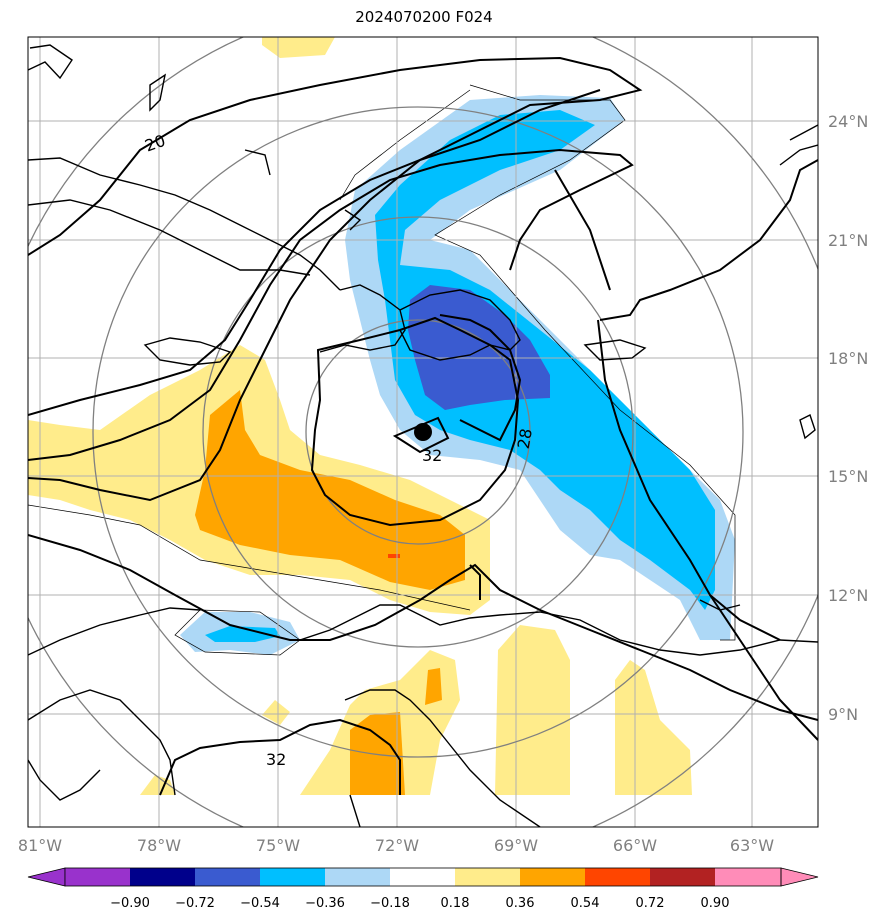  What do you see at coordinates (848, 595) in the screenshot?
I see `lat-label-12n: 12°N` at bounding box center [848, 595].